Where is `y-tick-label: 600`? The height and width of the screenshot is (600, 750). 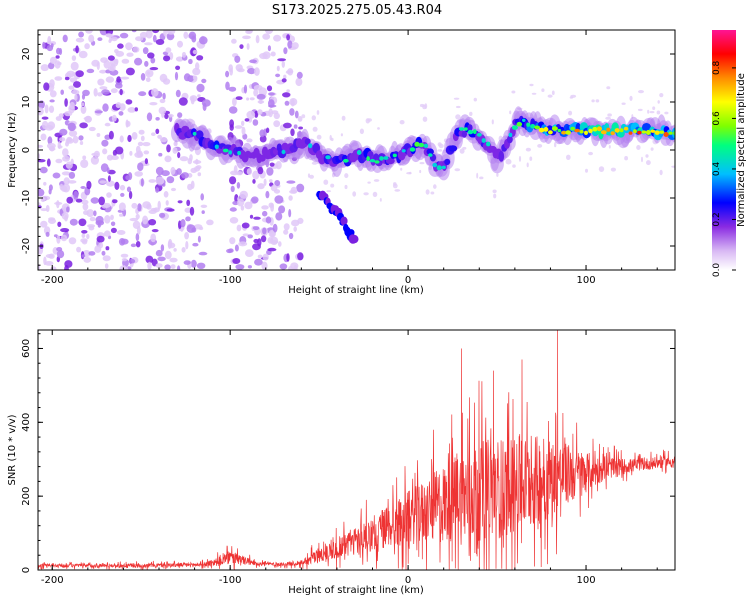 y-tick-label: 600 is located at coordinates (26, 348).